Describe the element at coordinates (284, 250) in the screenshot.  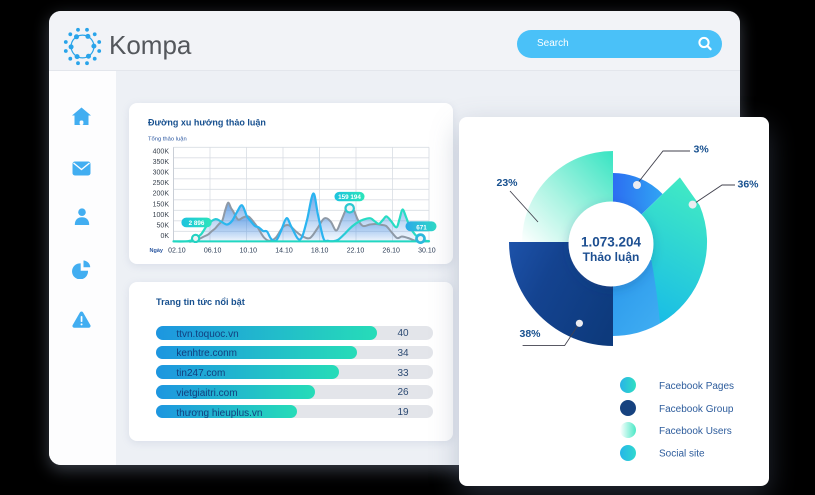
I see `svg-text: 14.10` at that location.